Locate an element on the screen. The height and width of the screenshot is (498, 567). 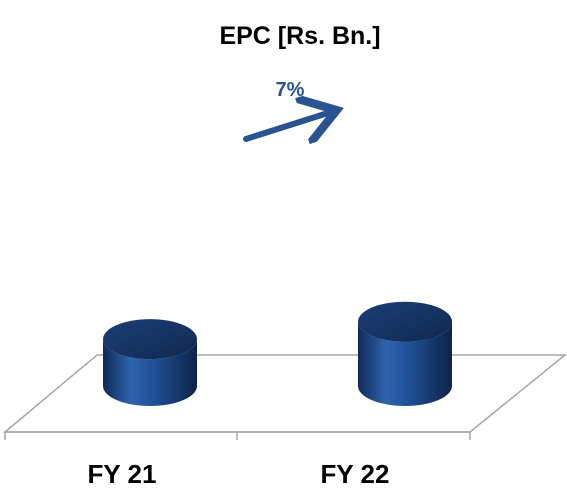
bar: 25.4 is located at coordinates (405, 322).